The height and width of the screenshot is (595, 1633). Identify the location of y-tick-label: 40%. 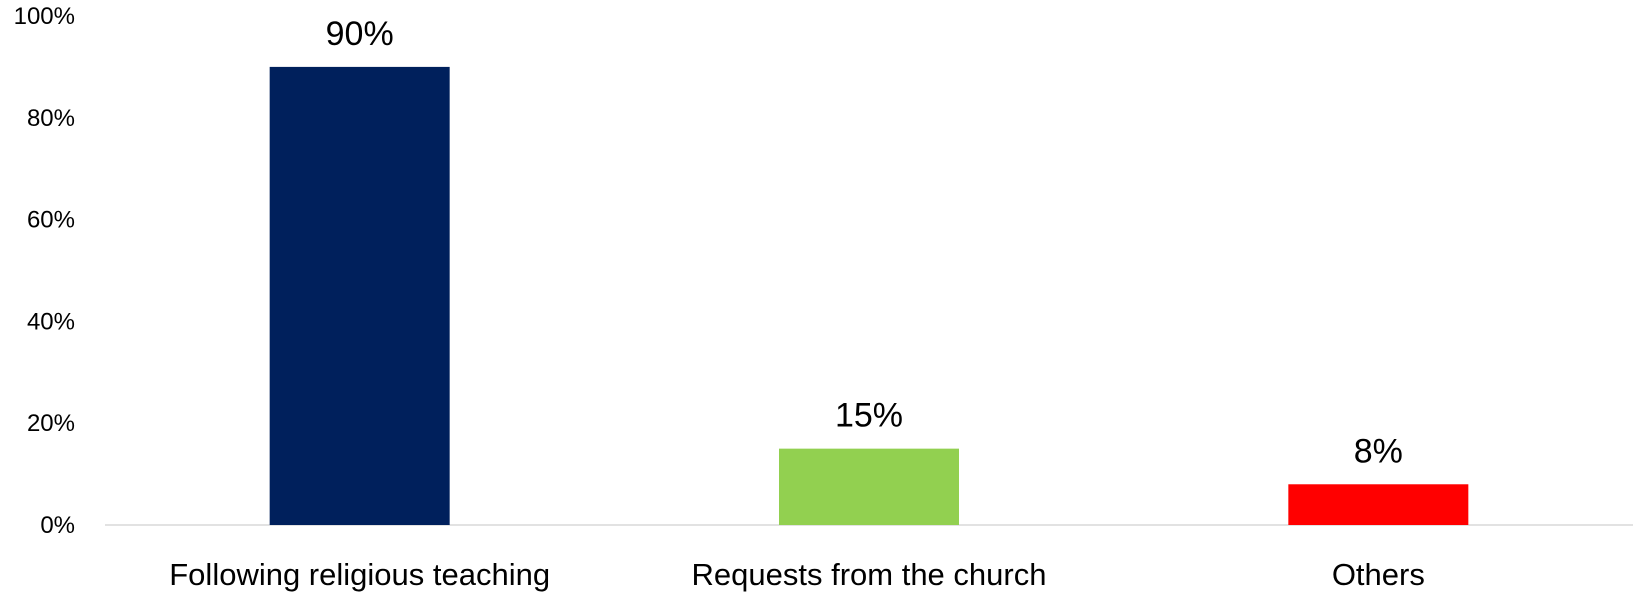
(51, 321).